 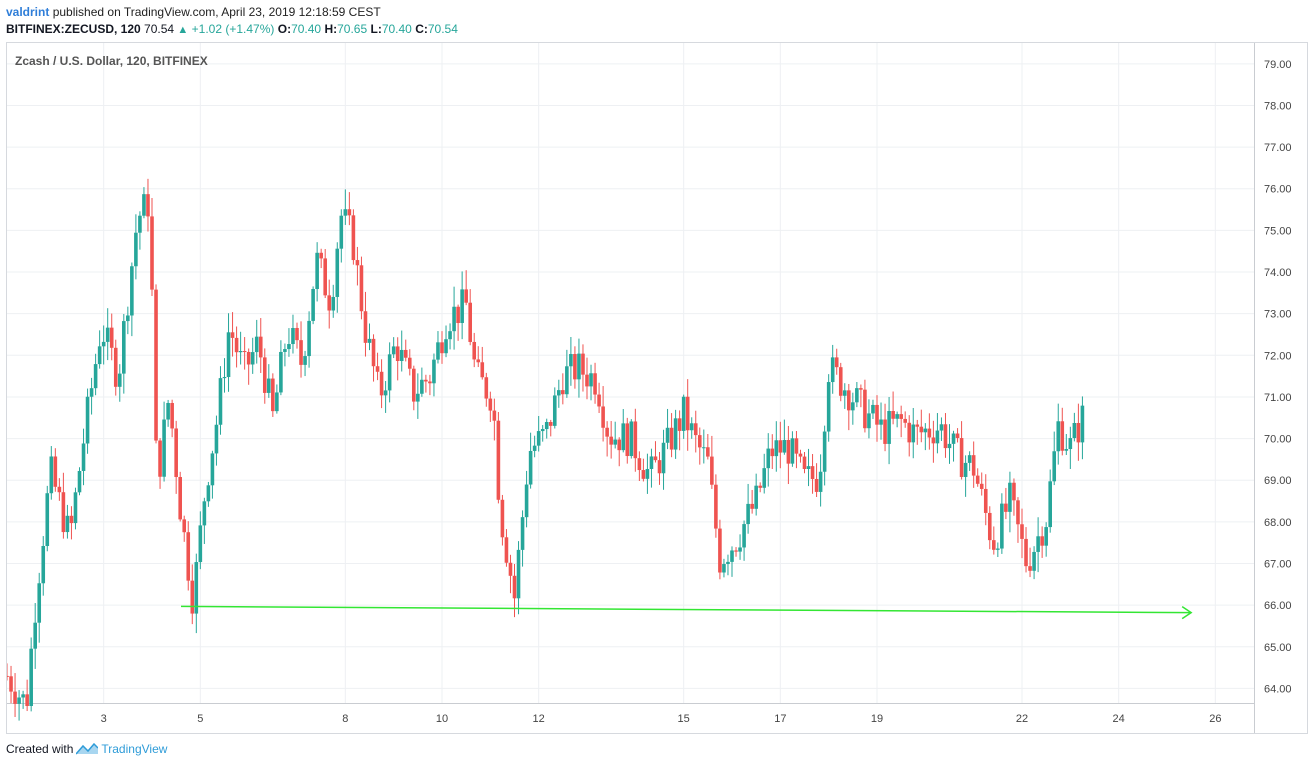 What do you see at coordinates (345, 719) in the screenshot?
I see `x-tick-label: 8` at bounding box center [345, 719].